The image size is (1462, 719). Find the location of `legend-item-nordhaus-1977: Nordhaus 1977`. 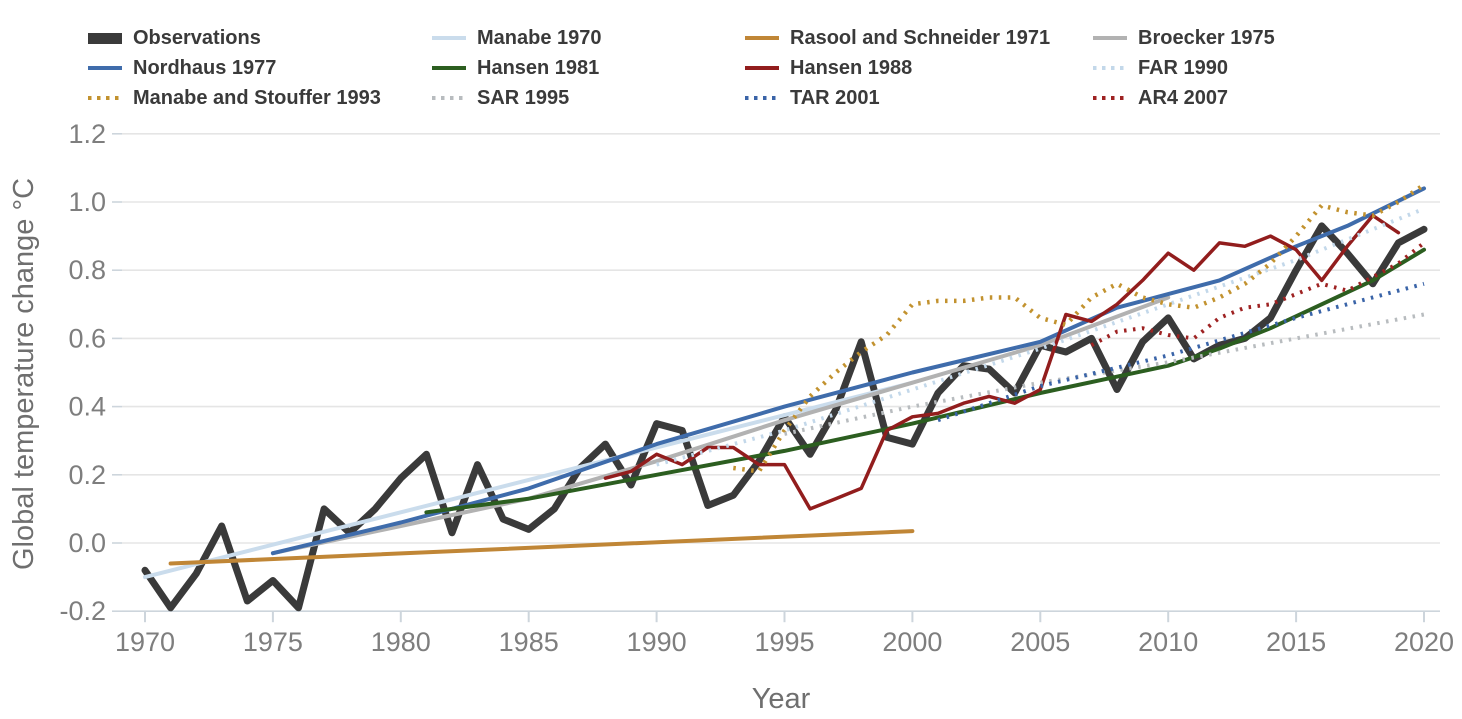

legend-item-nordhaus-1977: Nordhaus 1977 is located at coordinates (182, 68).